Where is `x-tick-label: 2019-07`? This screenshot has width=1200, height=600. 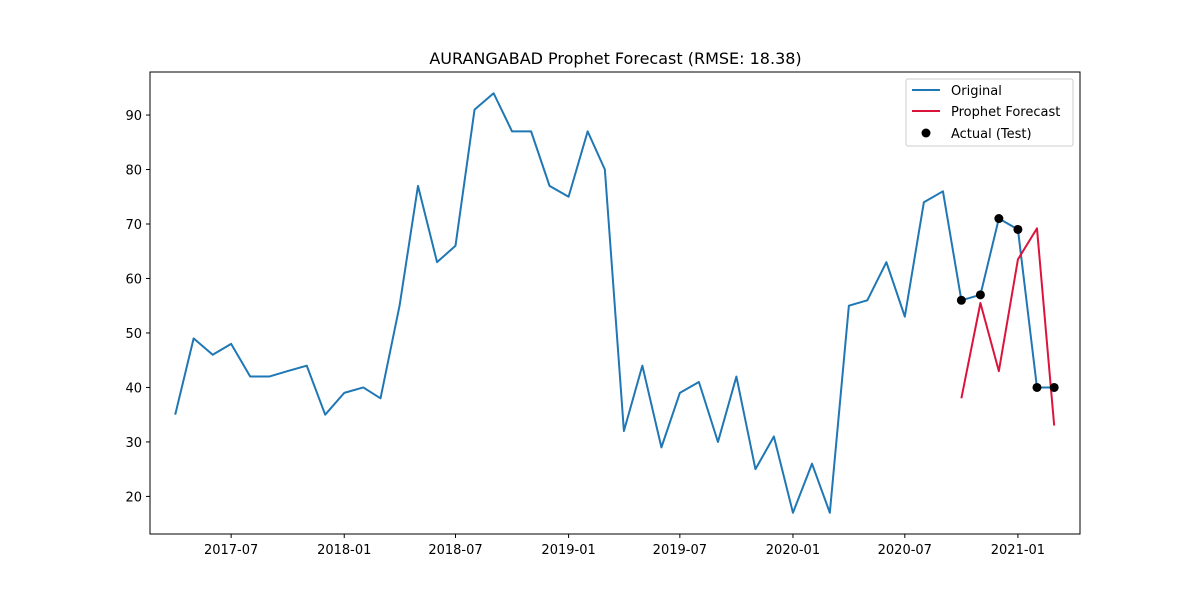
x-tick-label: 2019-07 is located at coordinates (680, 550).